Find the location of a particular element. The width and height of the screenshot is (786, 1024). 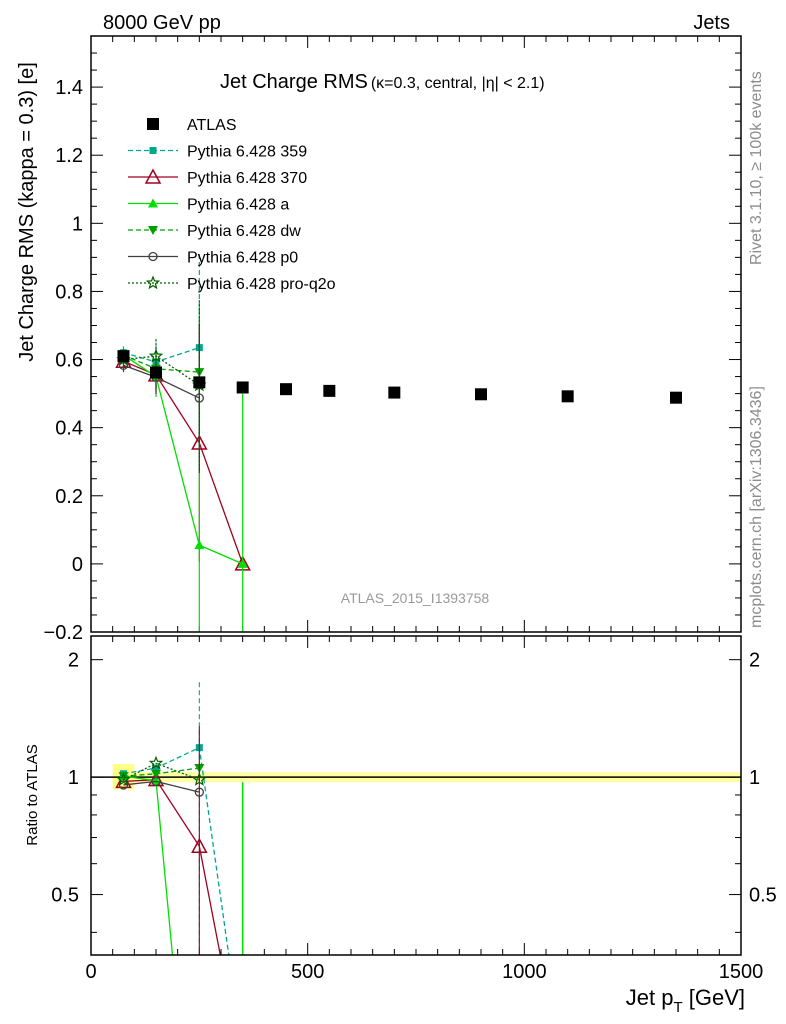

ratio-series-pythia-6-428-a is located at coordinates (146, 863).